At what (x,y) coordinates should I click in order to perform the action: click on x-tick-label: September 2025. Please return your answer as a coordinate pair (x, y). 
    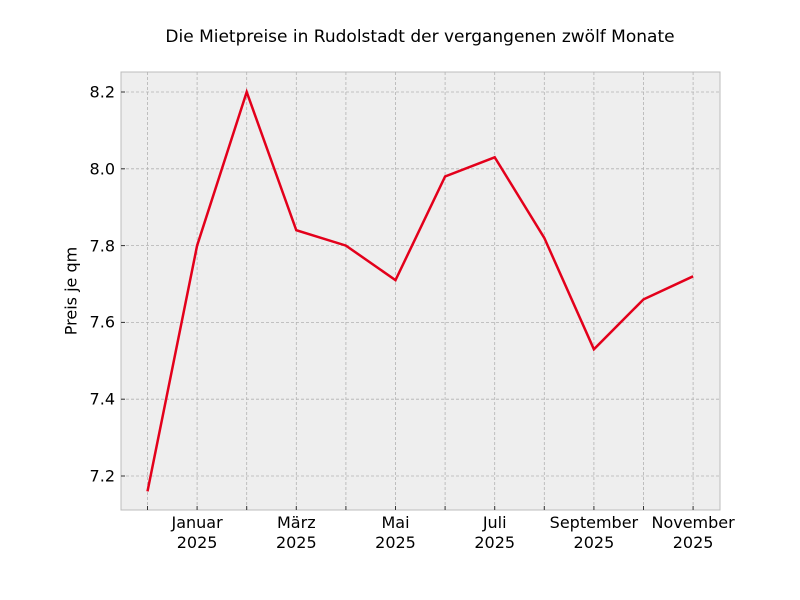
    Looking at the image, I should click on (594, 533).